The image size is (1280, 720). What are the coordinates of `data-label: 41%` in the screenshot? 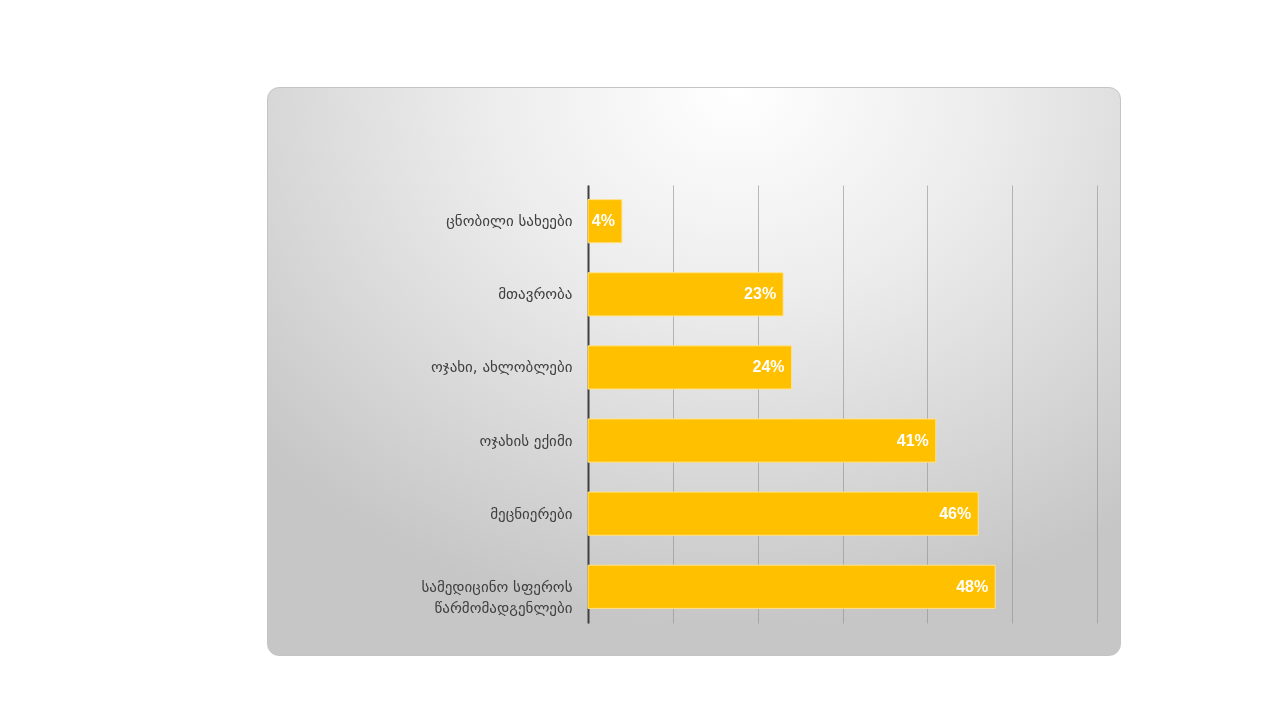 It's located at (912, 440).